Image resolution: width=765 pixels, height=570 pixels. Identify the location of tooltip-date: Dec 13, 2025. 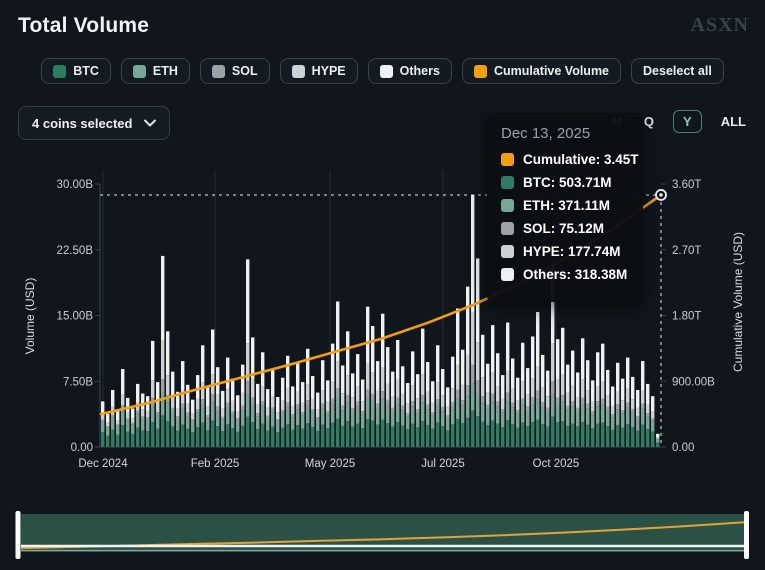
(546, 133).